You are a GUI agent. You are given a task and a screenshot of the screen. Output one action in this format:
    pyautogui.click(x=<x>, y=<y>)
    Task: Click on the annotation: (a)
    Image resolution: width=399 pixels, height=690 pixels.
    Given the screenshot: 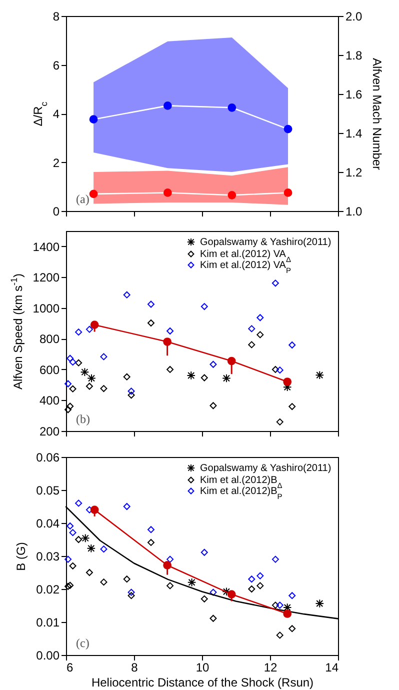 What is the action you would take?
    pyautogui.click(x=83, y=199)
    